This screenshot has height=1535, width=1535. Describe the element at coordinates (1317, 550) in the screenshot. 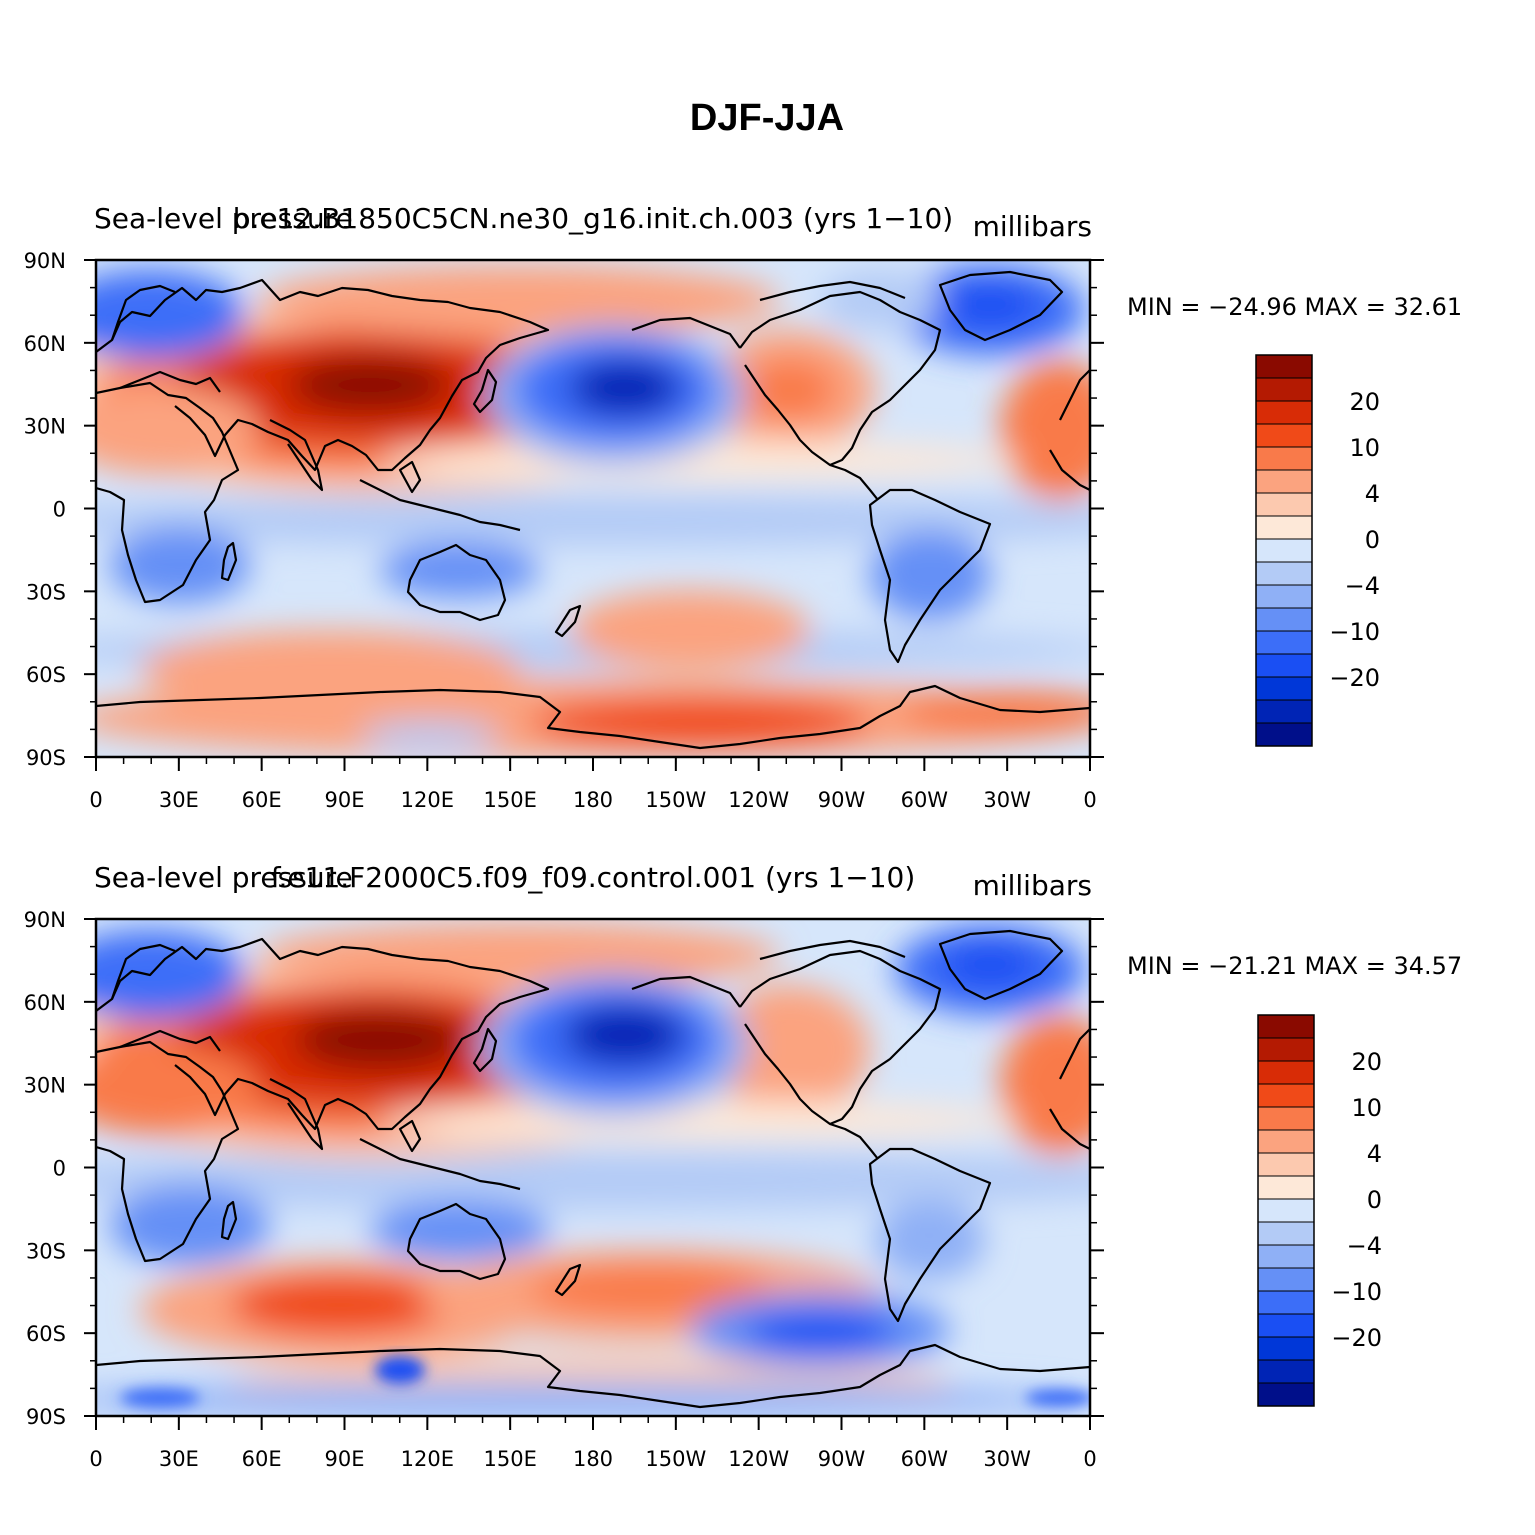

I see `panel-top-colorbar: 20 10 4 0 −4 −10 −20` at that location.